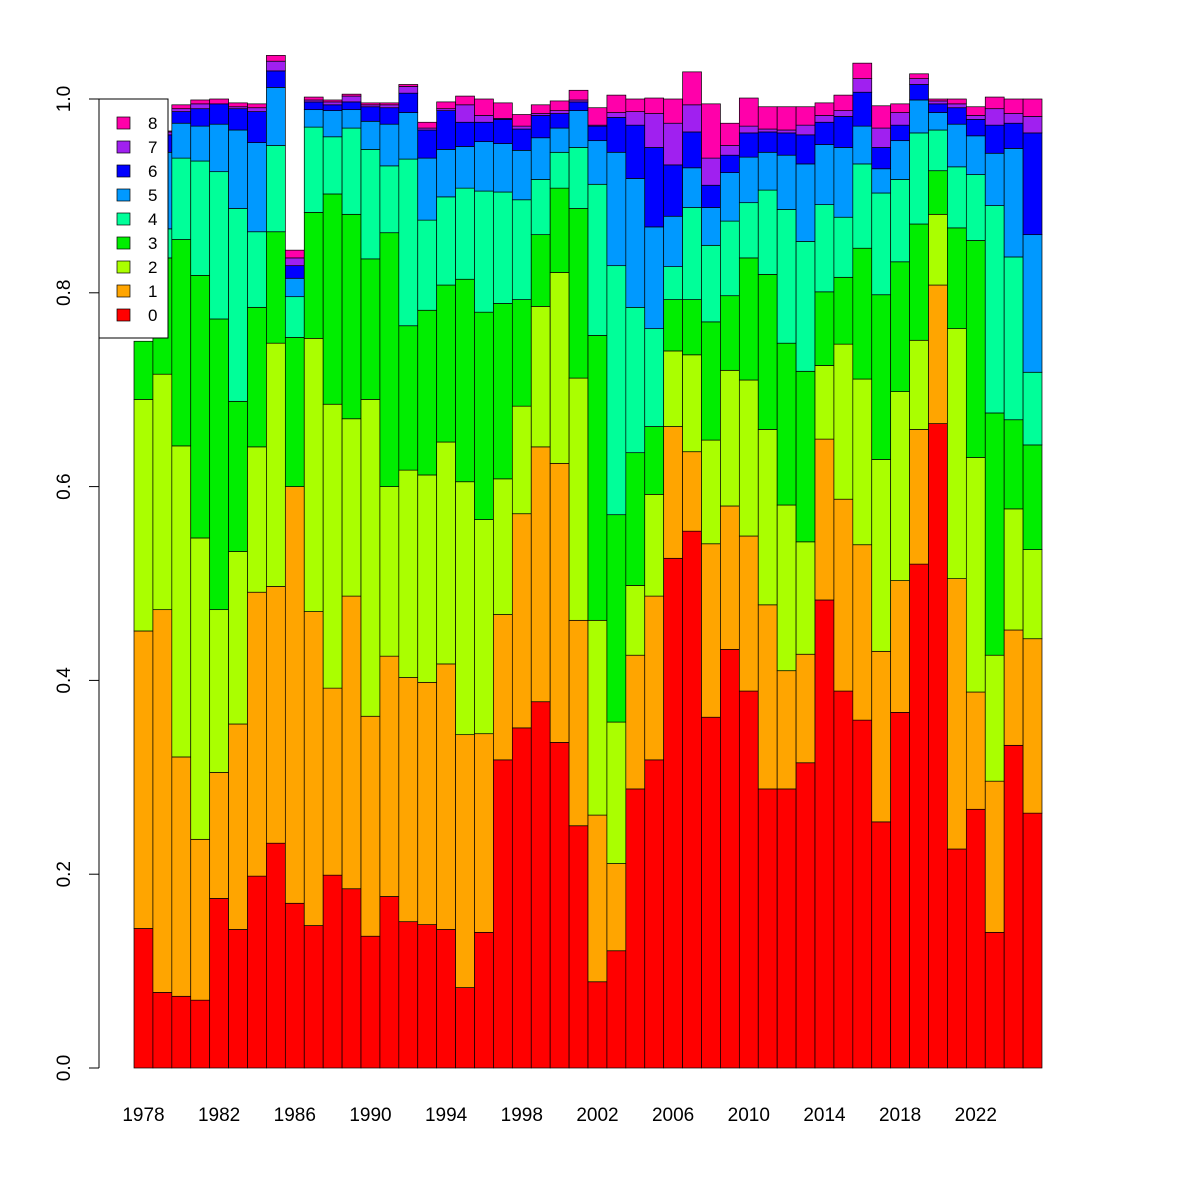  Describe the element at coordinates (143, 1115) in the screenshot. I see `x-tick-label: 1978` at that location.